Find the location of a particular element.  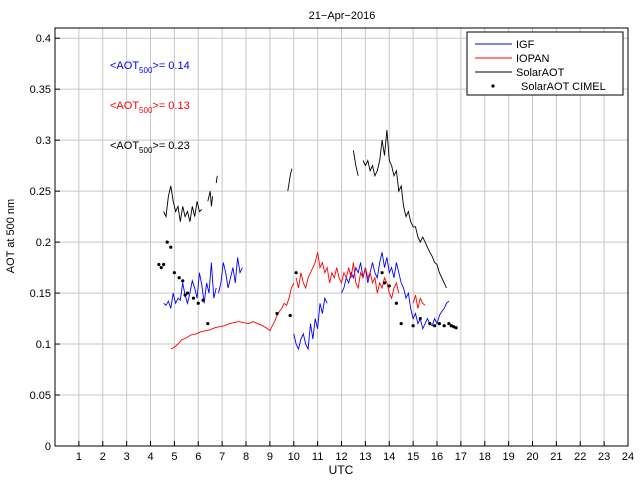

legend-label: SolarAOT CIMEL is located at coordinates (563, 87).